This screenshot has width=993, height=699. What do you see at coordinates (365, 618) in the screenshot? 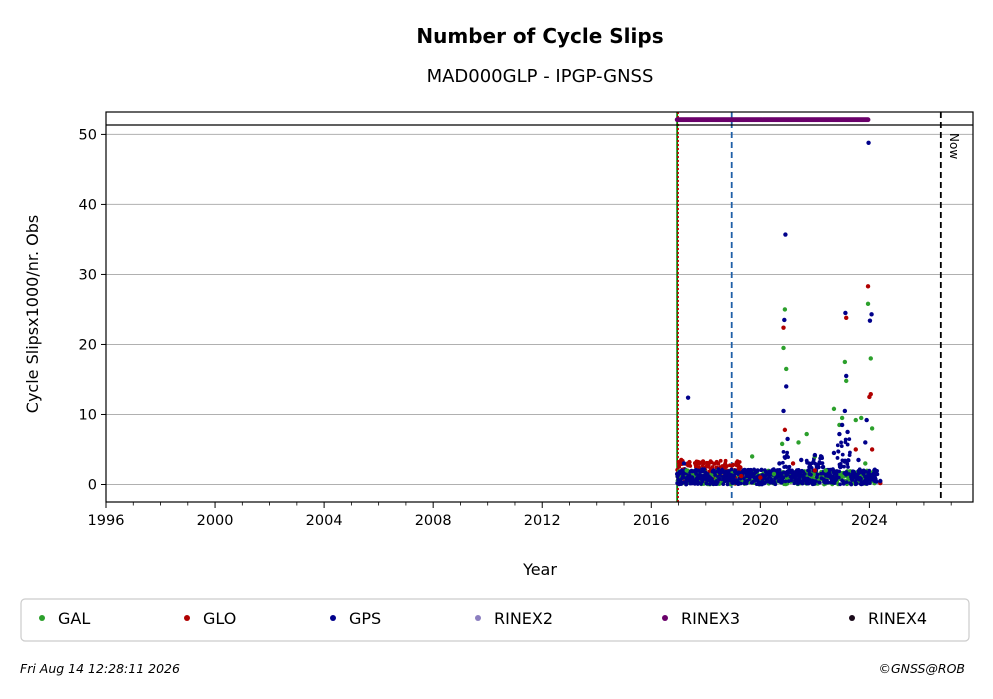
I see `legend-label-gps: GPS` at bounding box center [365, 618].